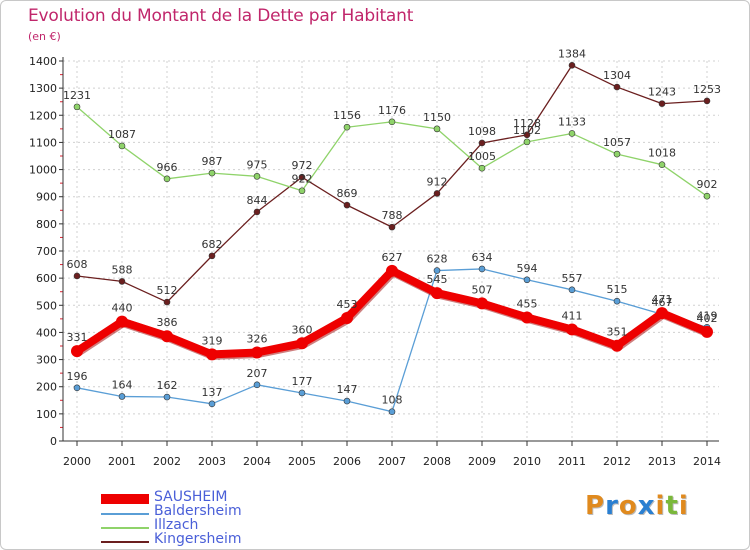 Image resolution: width=750 pixels, height=550 pixels. I want to click on y-tick-label: 800, so click(46, 224).